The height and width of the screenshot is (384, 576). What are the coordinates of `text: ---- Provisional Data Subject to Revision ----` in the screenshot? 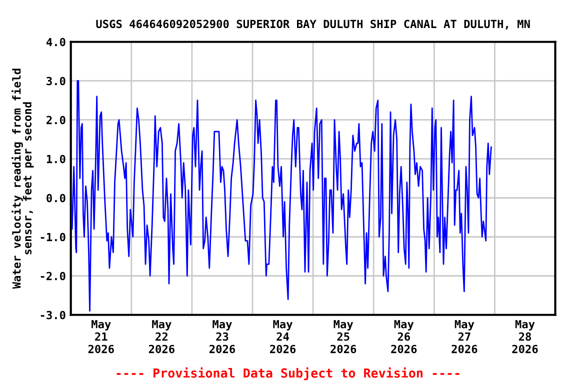 It's located at (288, 373).